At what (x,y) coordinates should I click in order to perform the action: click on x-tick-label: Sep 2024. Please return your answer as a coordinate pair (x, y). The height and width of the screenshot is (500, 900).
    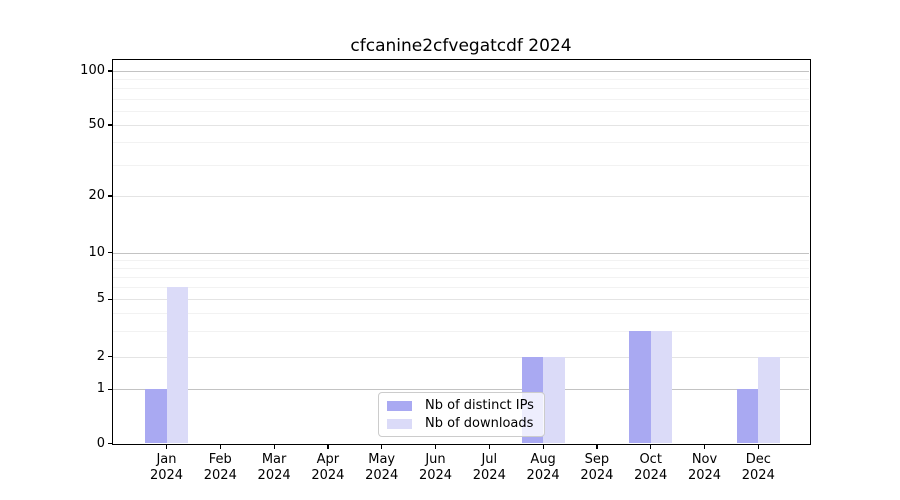
    Looking at the image, I should click on (597, 467).